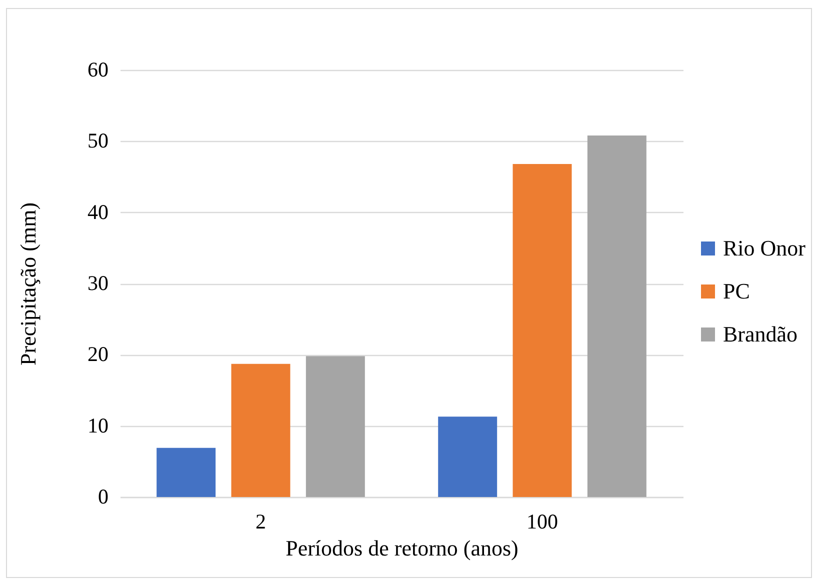  I want to click on x-tick-label: 2, so click(261, 522).